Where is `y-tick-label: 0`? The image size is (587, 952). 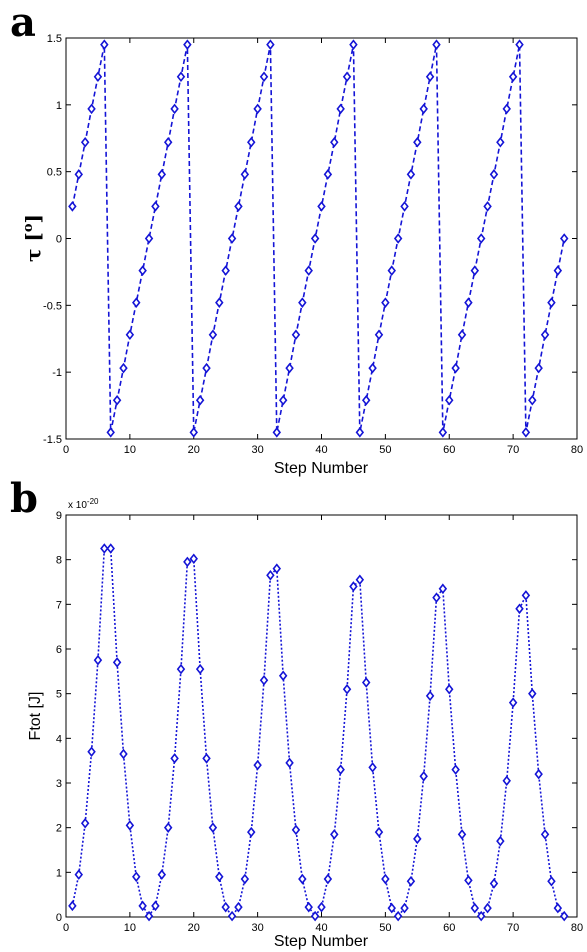
y-tick-label: 0 is located at coordinates (59, 240).